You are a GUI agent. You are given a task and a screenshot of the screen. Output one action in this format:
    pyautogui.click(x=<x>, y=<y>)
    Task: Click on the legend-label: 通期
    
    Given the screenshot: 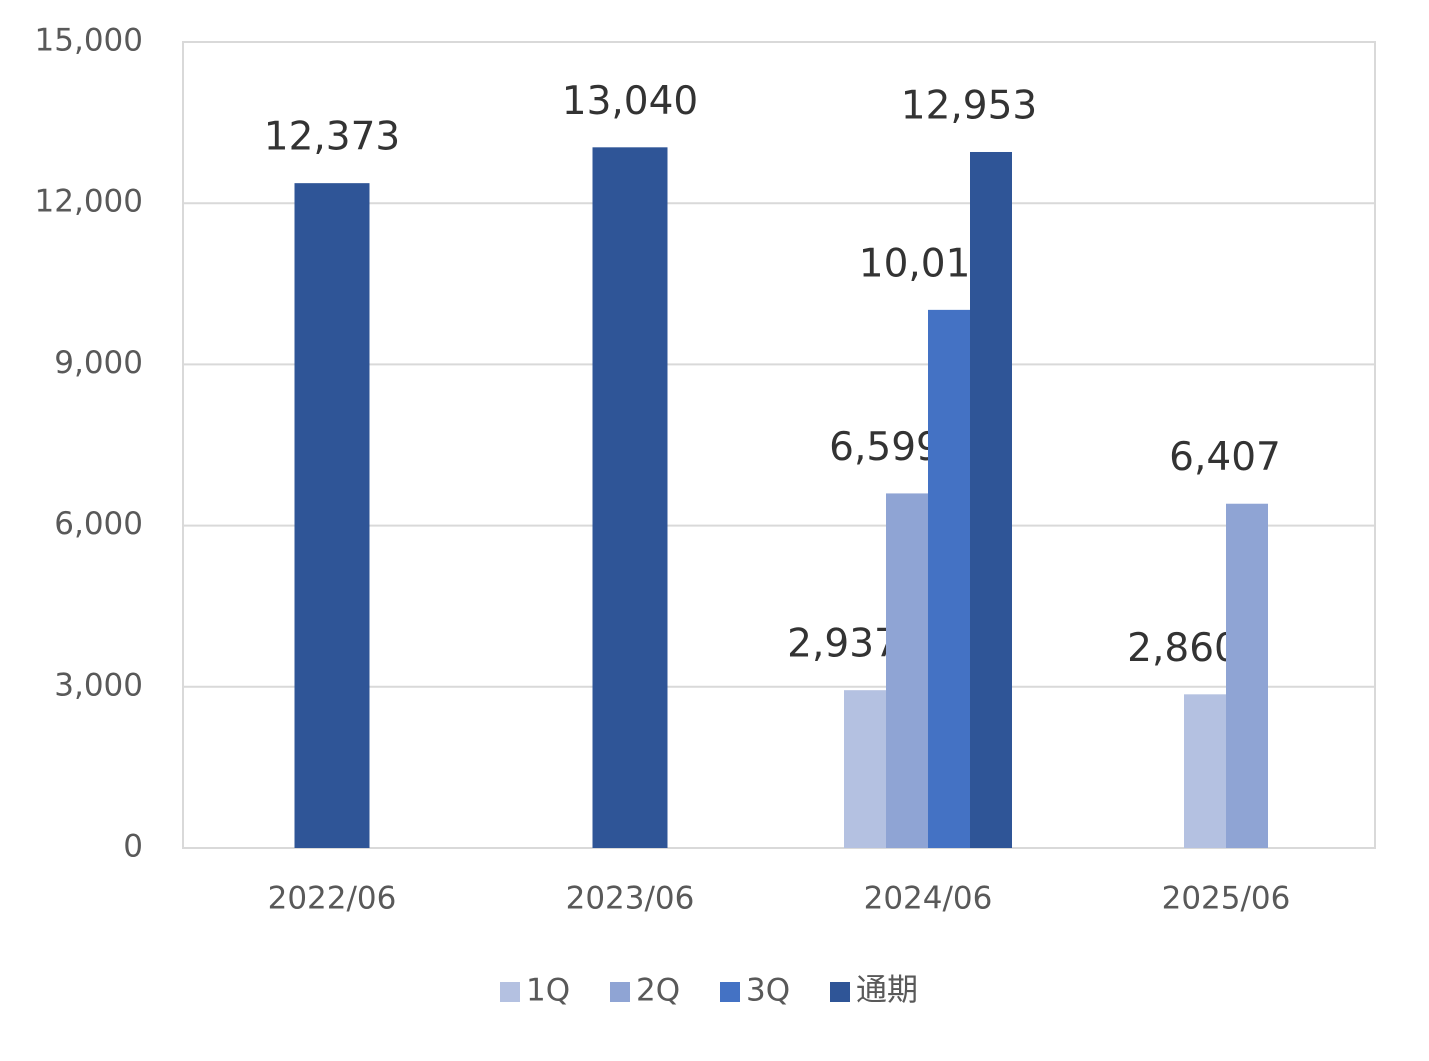 What is the action you would take?
    pyautogui.click(x=887, y=991)
    